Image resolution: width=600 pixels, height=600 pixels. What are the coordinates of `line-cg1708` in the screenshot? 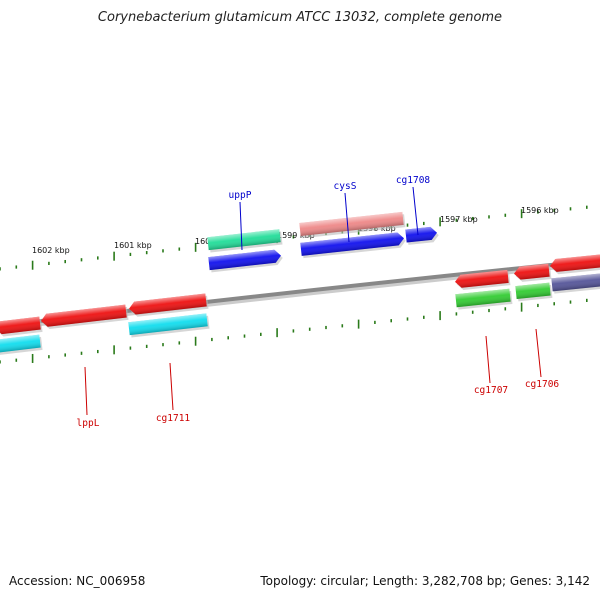 It's located at (415, 211).